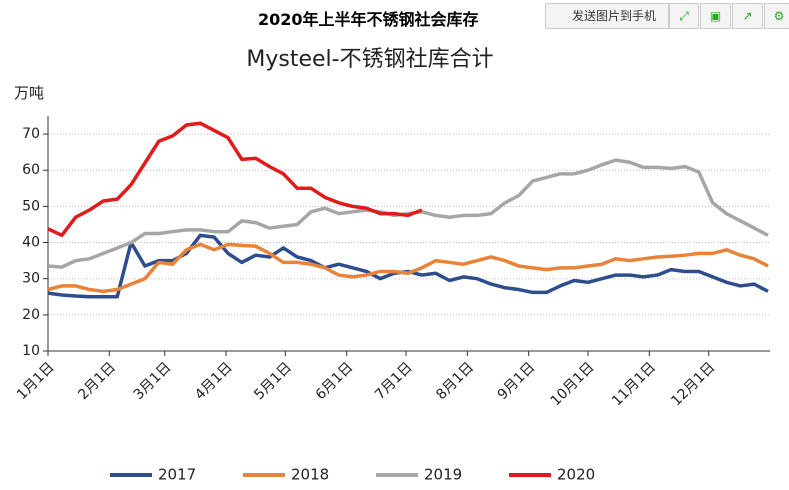 The image size is (789, 490). I want to click on y-tick-label: 60, so click(31, 170).